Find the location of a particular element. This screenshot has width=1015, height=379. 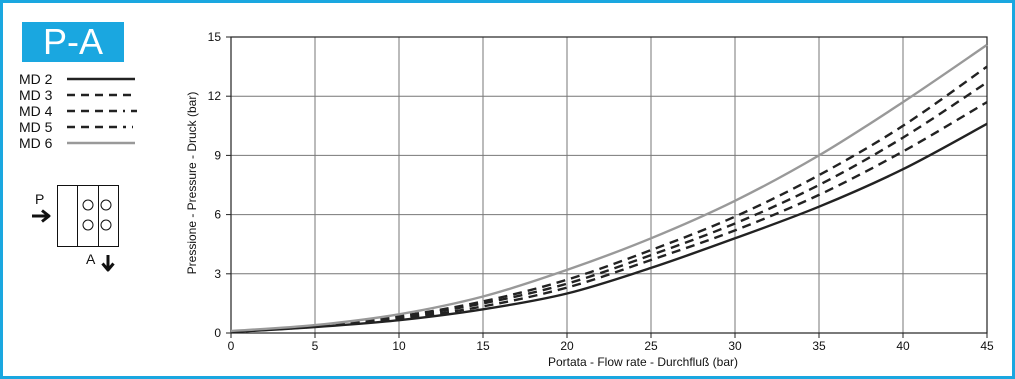

legend-label: MD 3 is located at coordinates (36, 95).